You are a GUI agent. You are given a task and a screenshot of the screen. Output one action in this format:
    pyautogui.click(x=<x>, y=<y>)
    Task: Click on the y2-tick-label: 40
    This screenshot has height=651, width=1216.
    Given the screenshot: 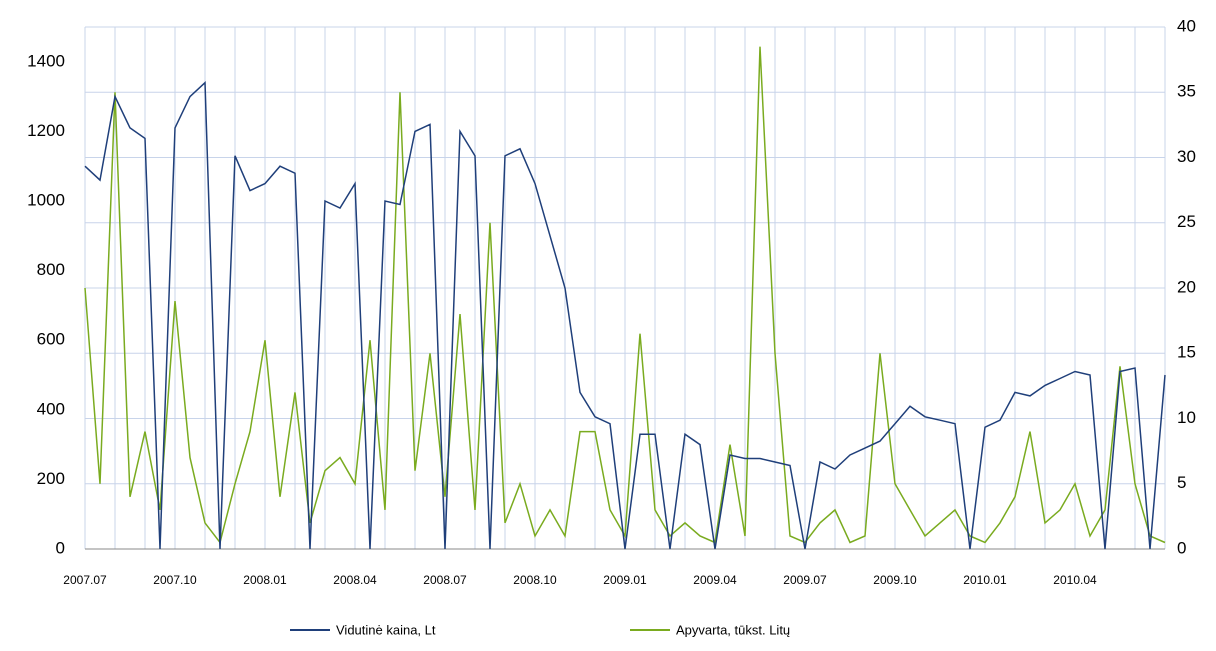 What is the action you would take?
    pyautogui.click(x=1186, y=25)
    